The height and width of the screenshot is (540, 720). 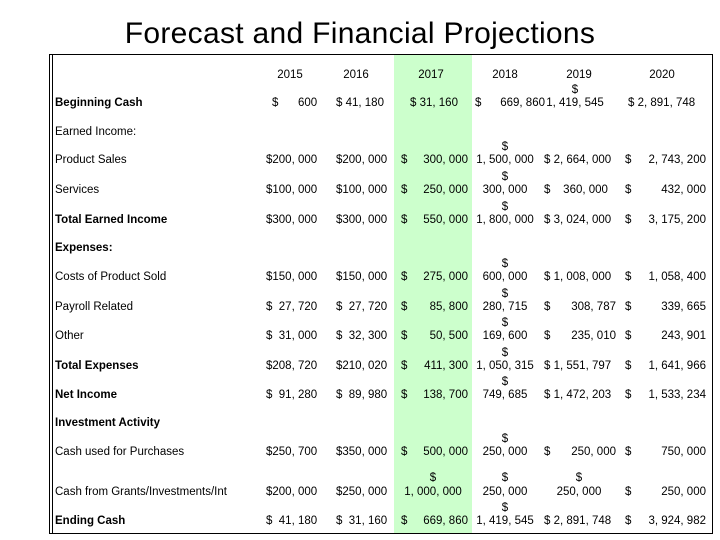 I want to click on cell-2016: $ 89, 980, so click(x=362, y=395).